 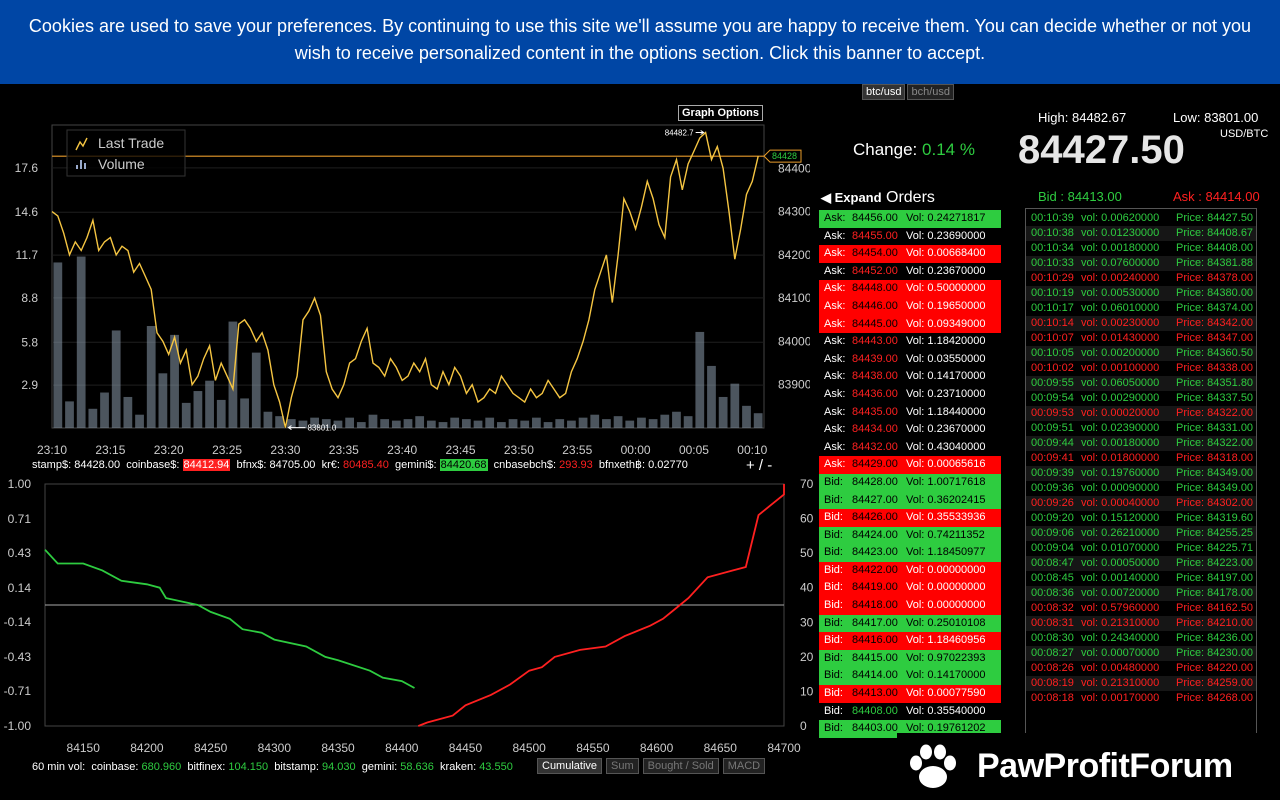 I want to click on order-volume: Vol: 1.18450977, so click(x=946, y=552).